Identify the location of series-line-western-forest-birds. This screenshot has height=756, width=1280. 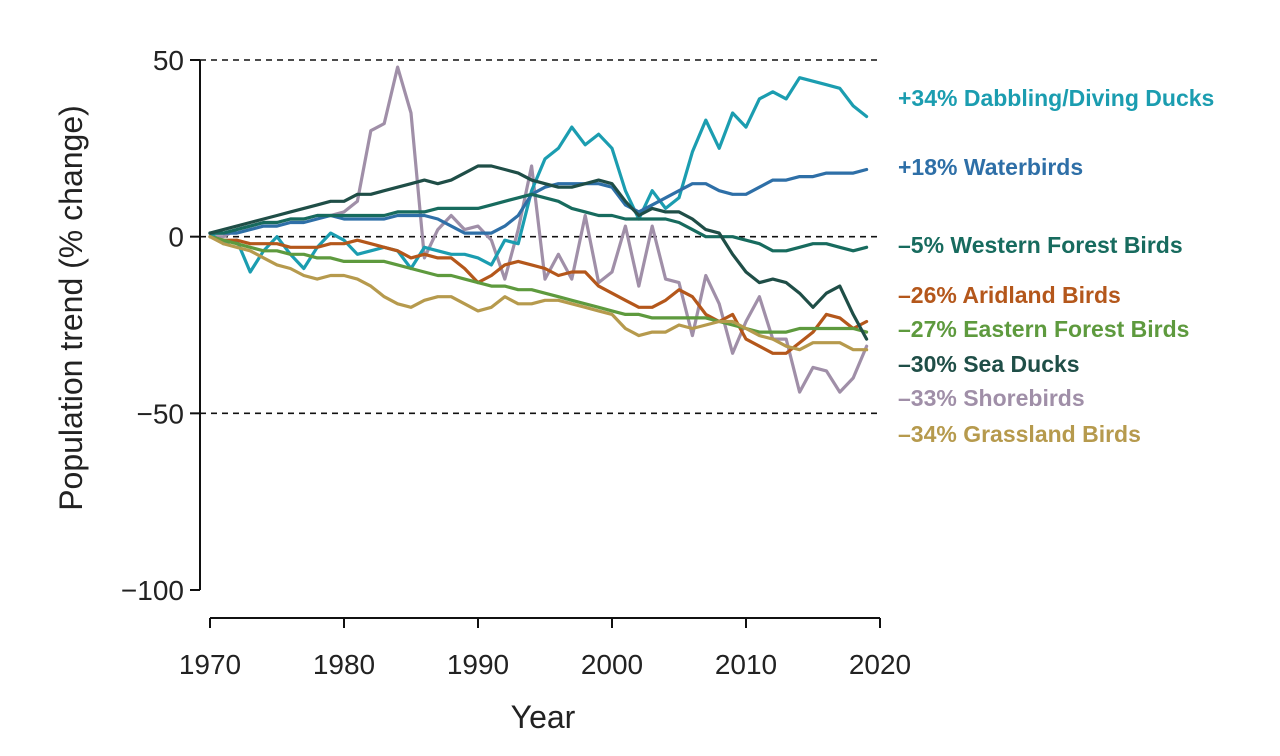
(538, 222).